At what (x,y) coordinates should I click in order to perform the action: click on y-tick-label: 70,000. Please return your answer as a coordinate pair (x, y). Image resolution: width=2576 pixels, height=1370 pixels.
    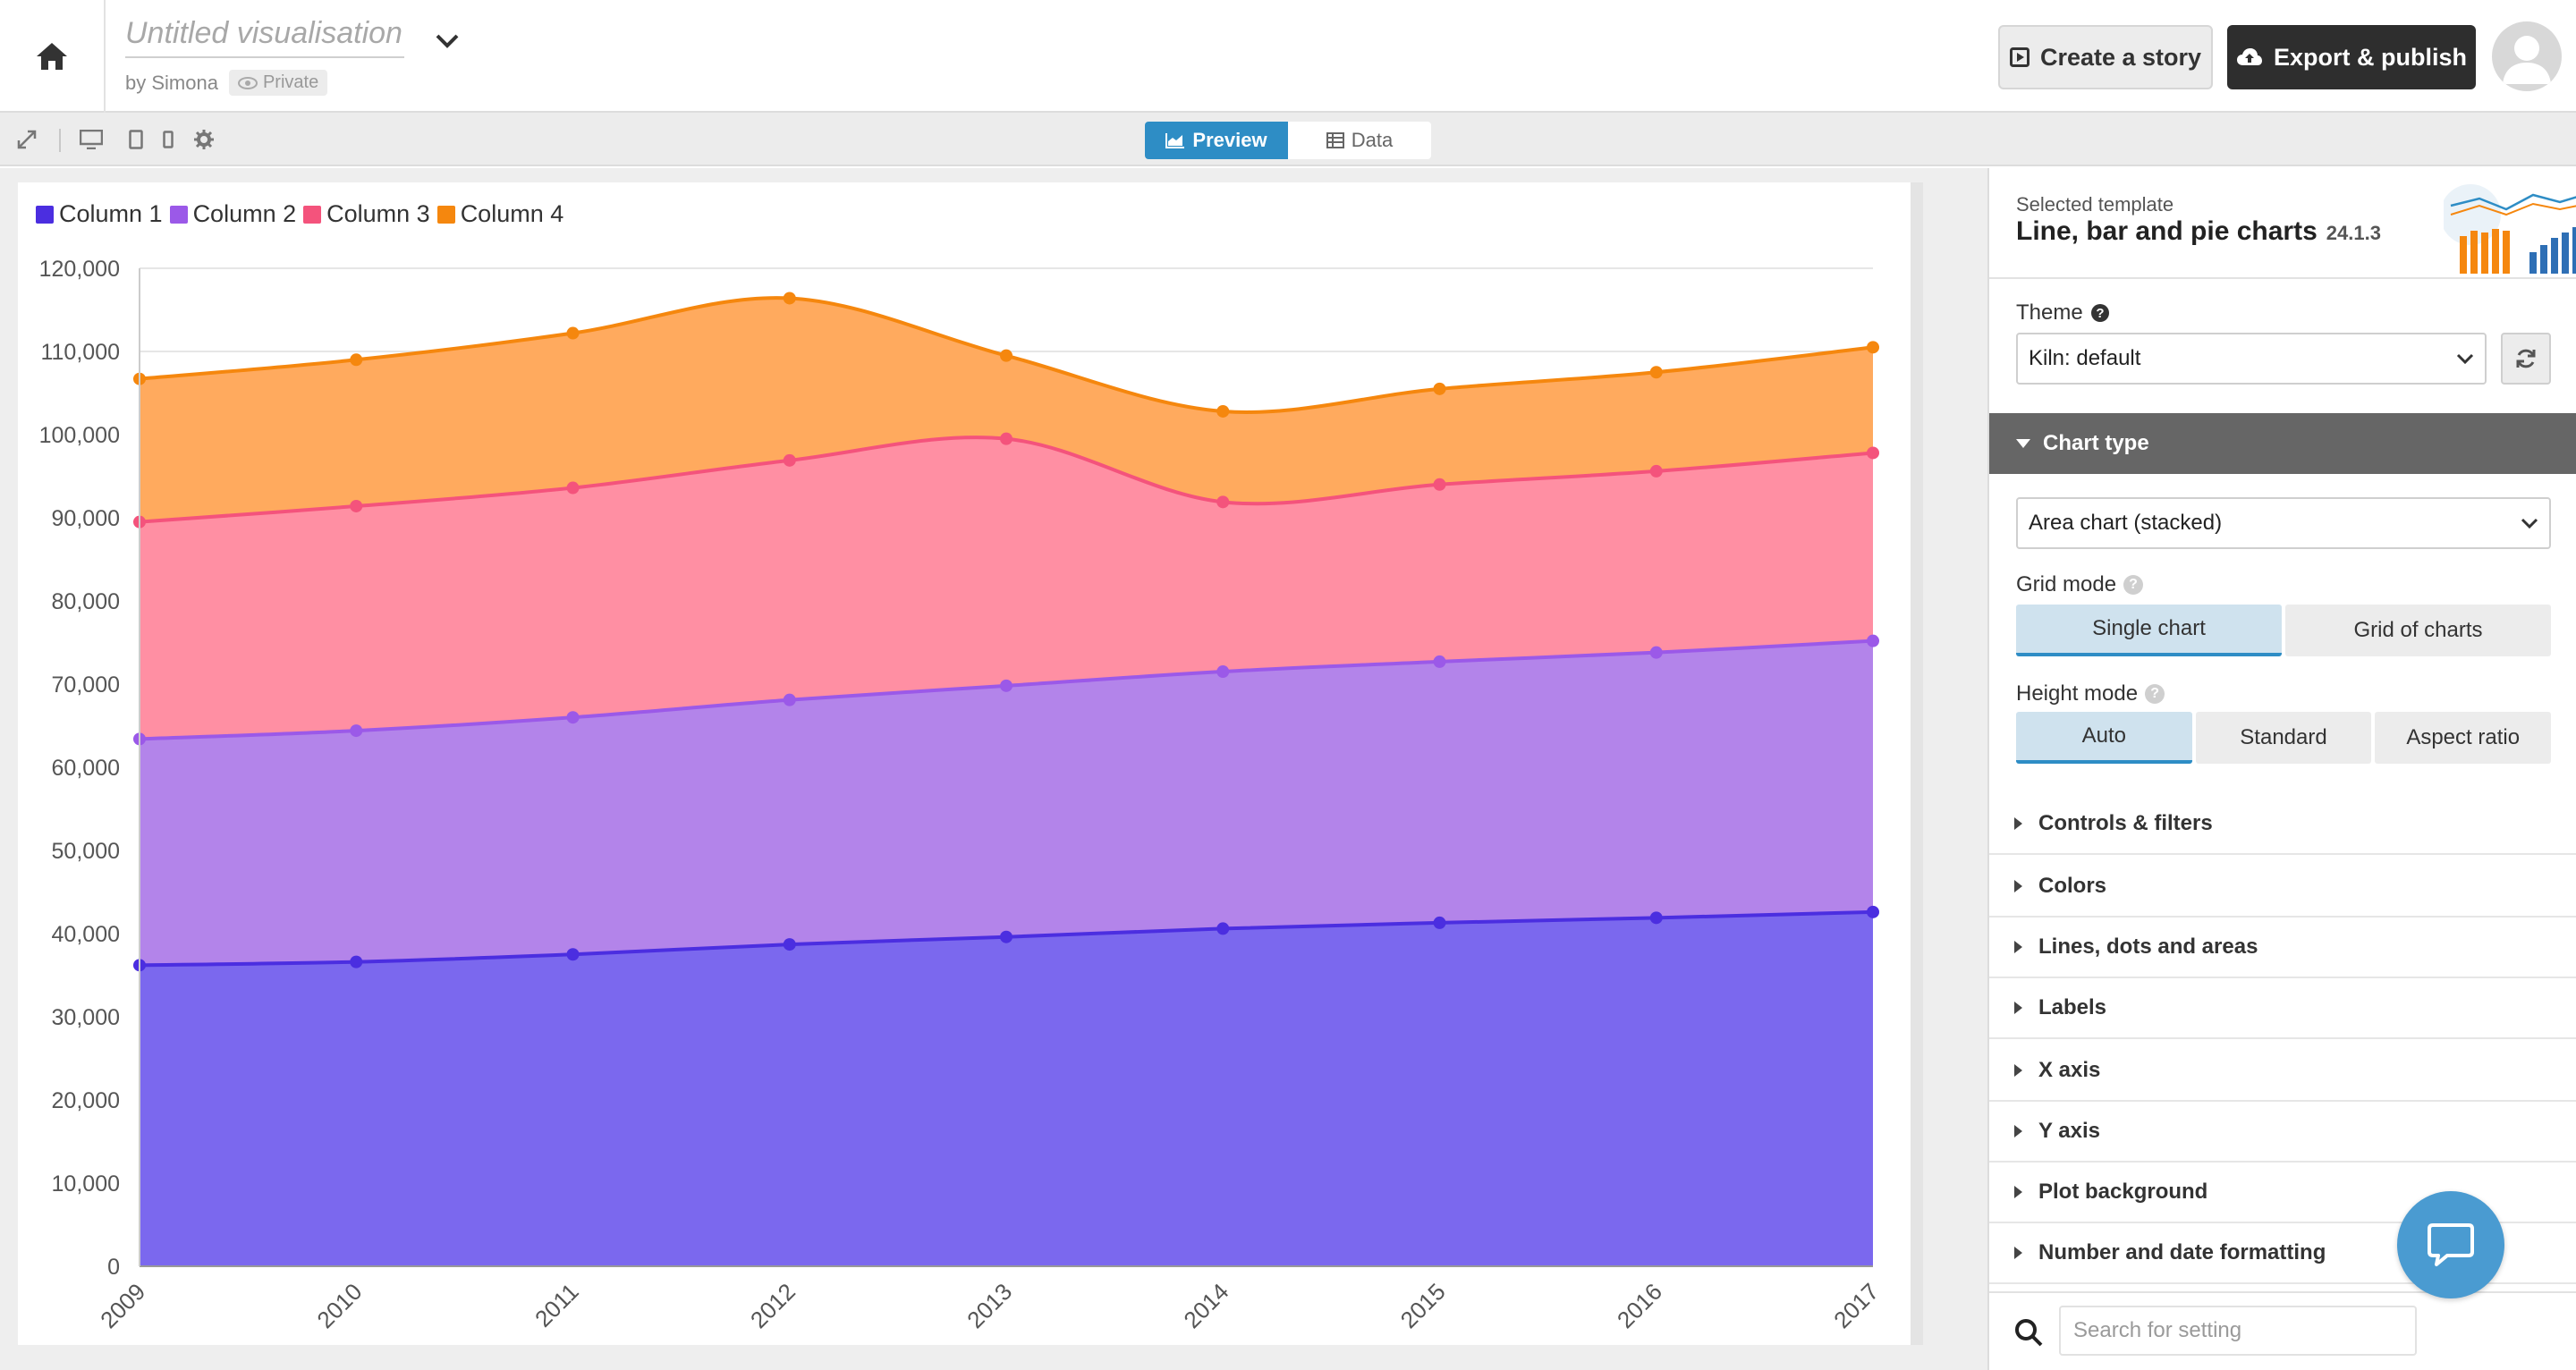
    Looking at the image, I should click on (86, 685).